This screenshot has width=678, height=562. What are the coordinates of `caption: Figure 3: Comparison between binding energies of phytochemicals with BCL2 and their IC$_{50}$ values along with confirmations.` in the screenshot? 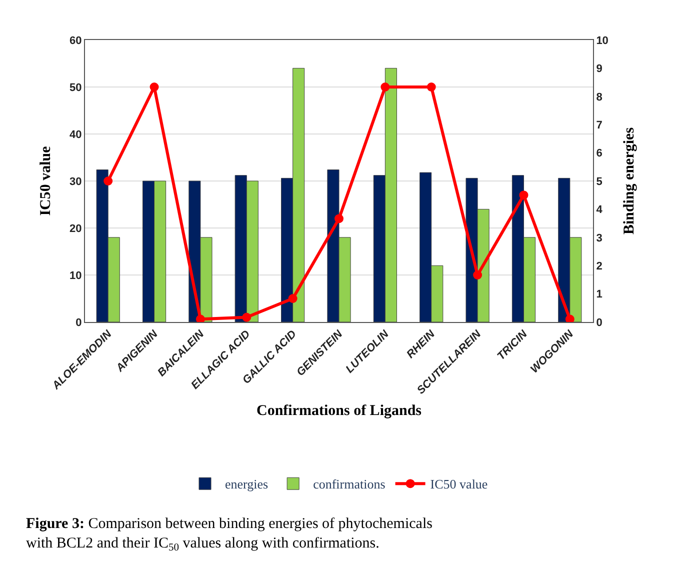 It's located at (229, 535).